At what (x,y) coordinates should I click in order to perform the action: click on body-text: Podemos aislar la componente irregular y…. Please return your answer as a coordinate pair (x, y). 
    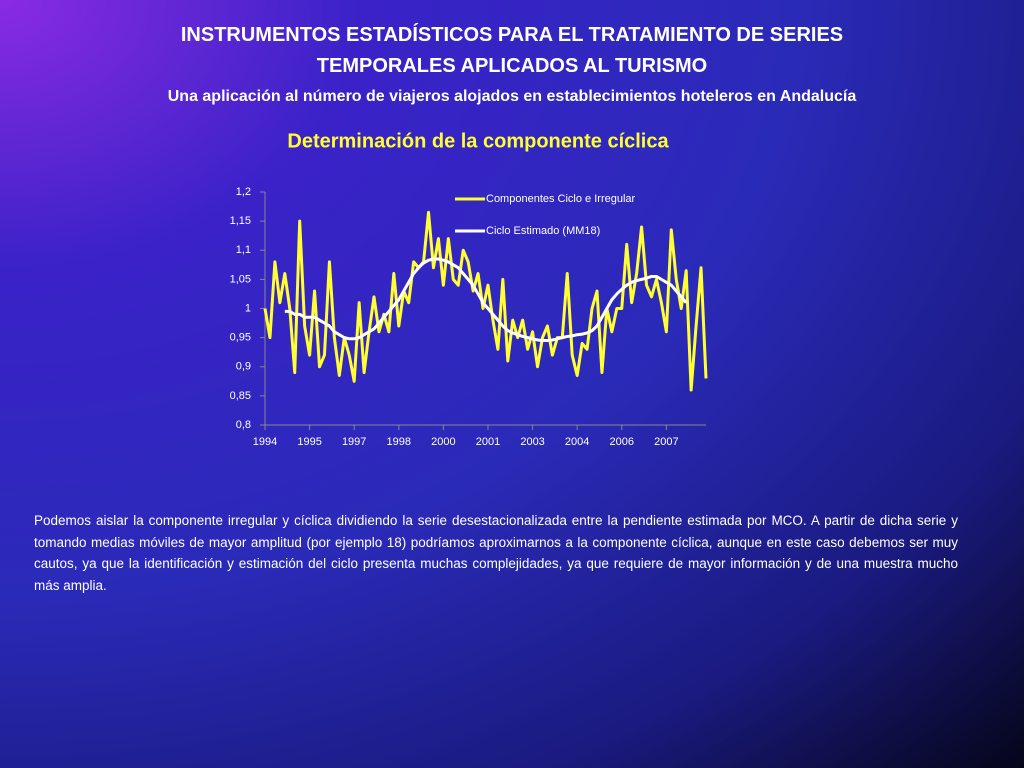
    Looking at the image, I should click on (496, 553).